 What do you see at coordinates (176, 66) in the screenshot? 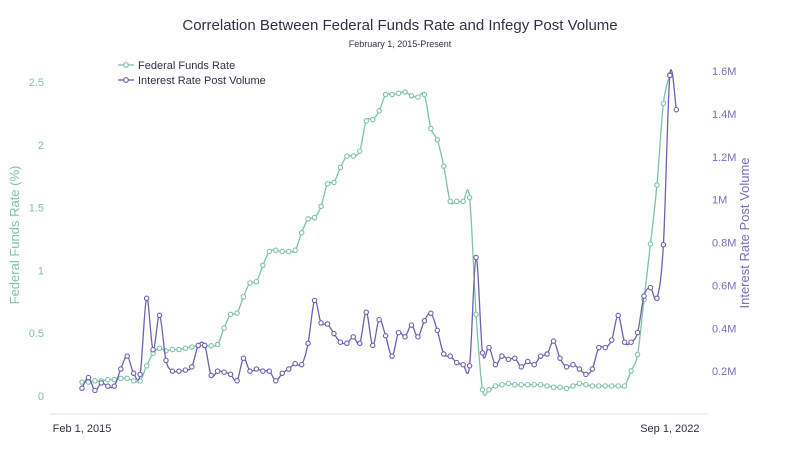
I see `legend-item-federal-funds-rate: Federal Funds Rate` at bounding box center [176, 66].